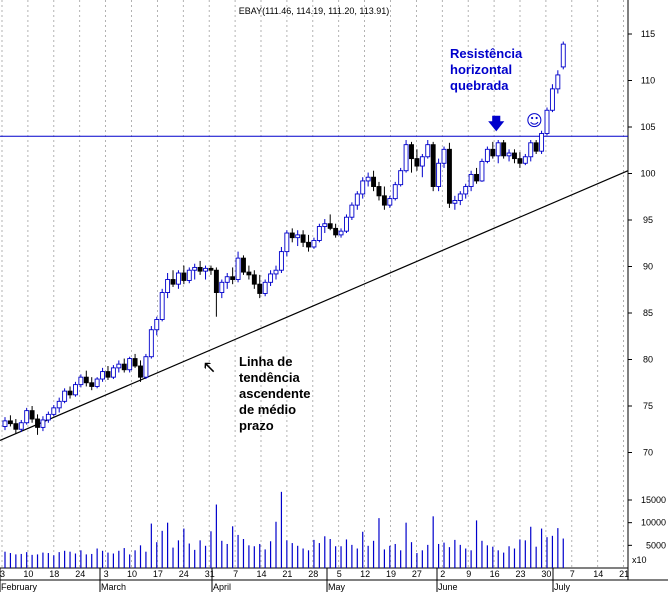  What do you see at coordinates (28, 574) in the screenshot?
I see `x-tick-label: 10` at bounding box center [28, 574].